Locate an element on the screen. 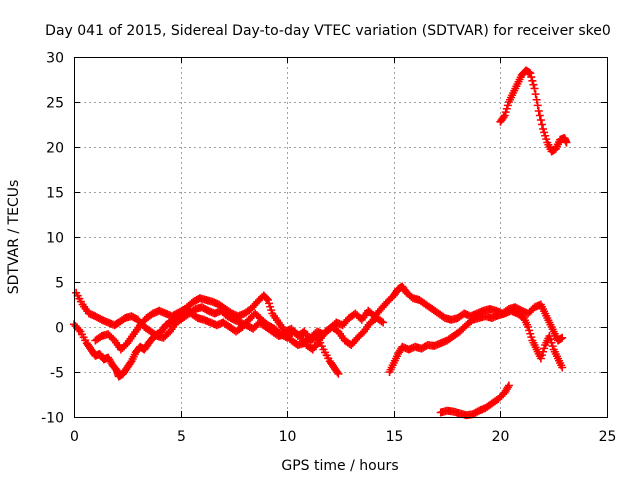 The image size is (640, 480). y-axis-label: SDTVAR / TECUs is located at coordinates (14, 237).